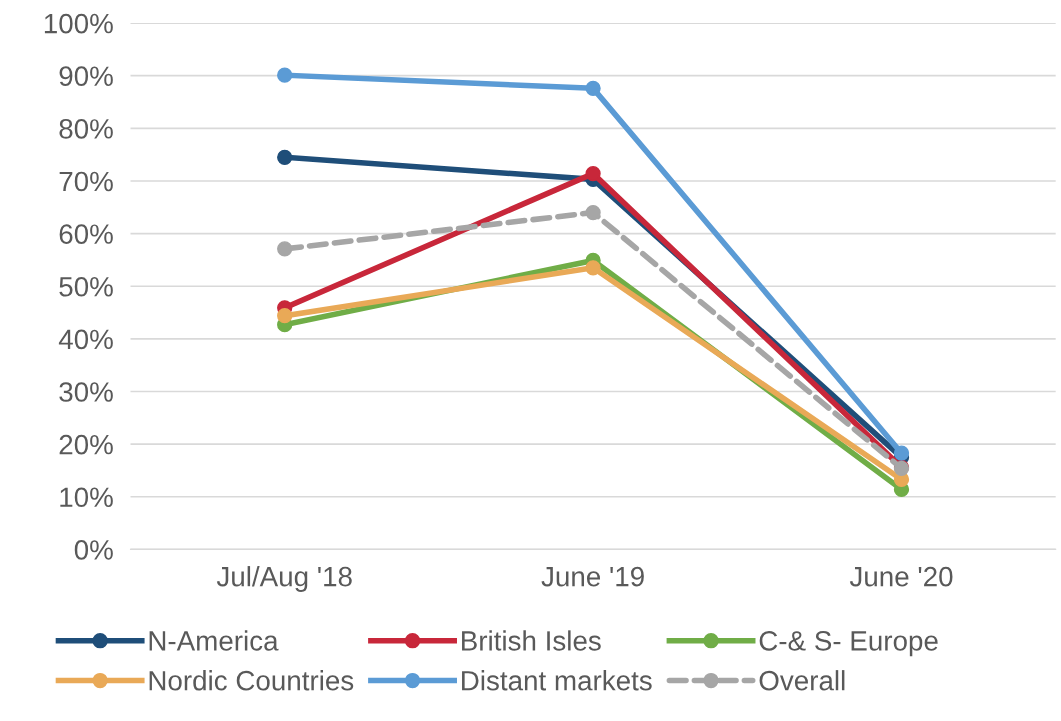  Describe the element at coordinates (848, 644) in the screenshot. I see `legend-label: C-& S- Europe` at that location.